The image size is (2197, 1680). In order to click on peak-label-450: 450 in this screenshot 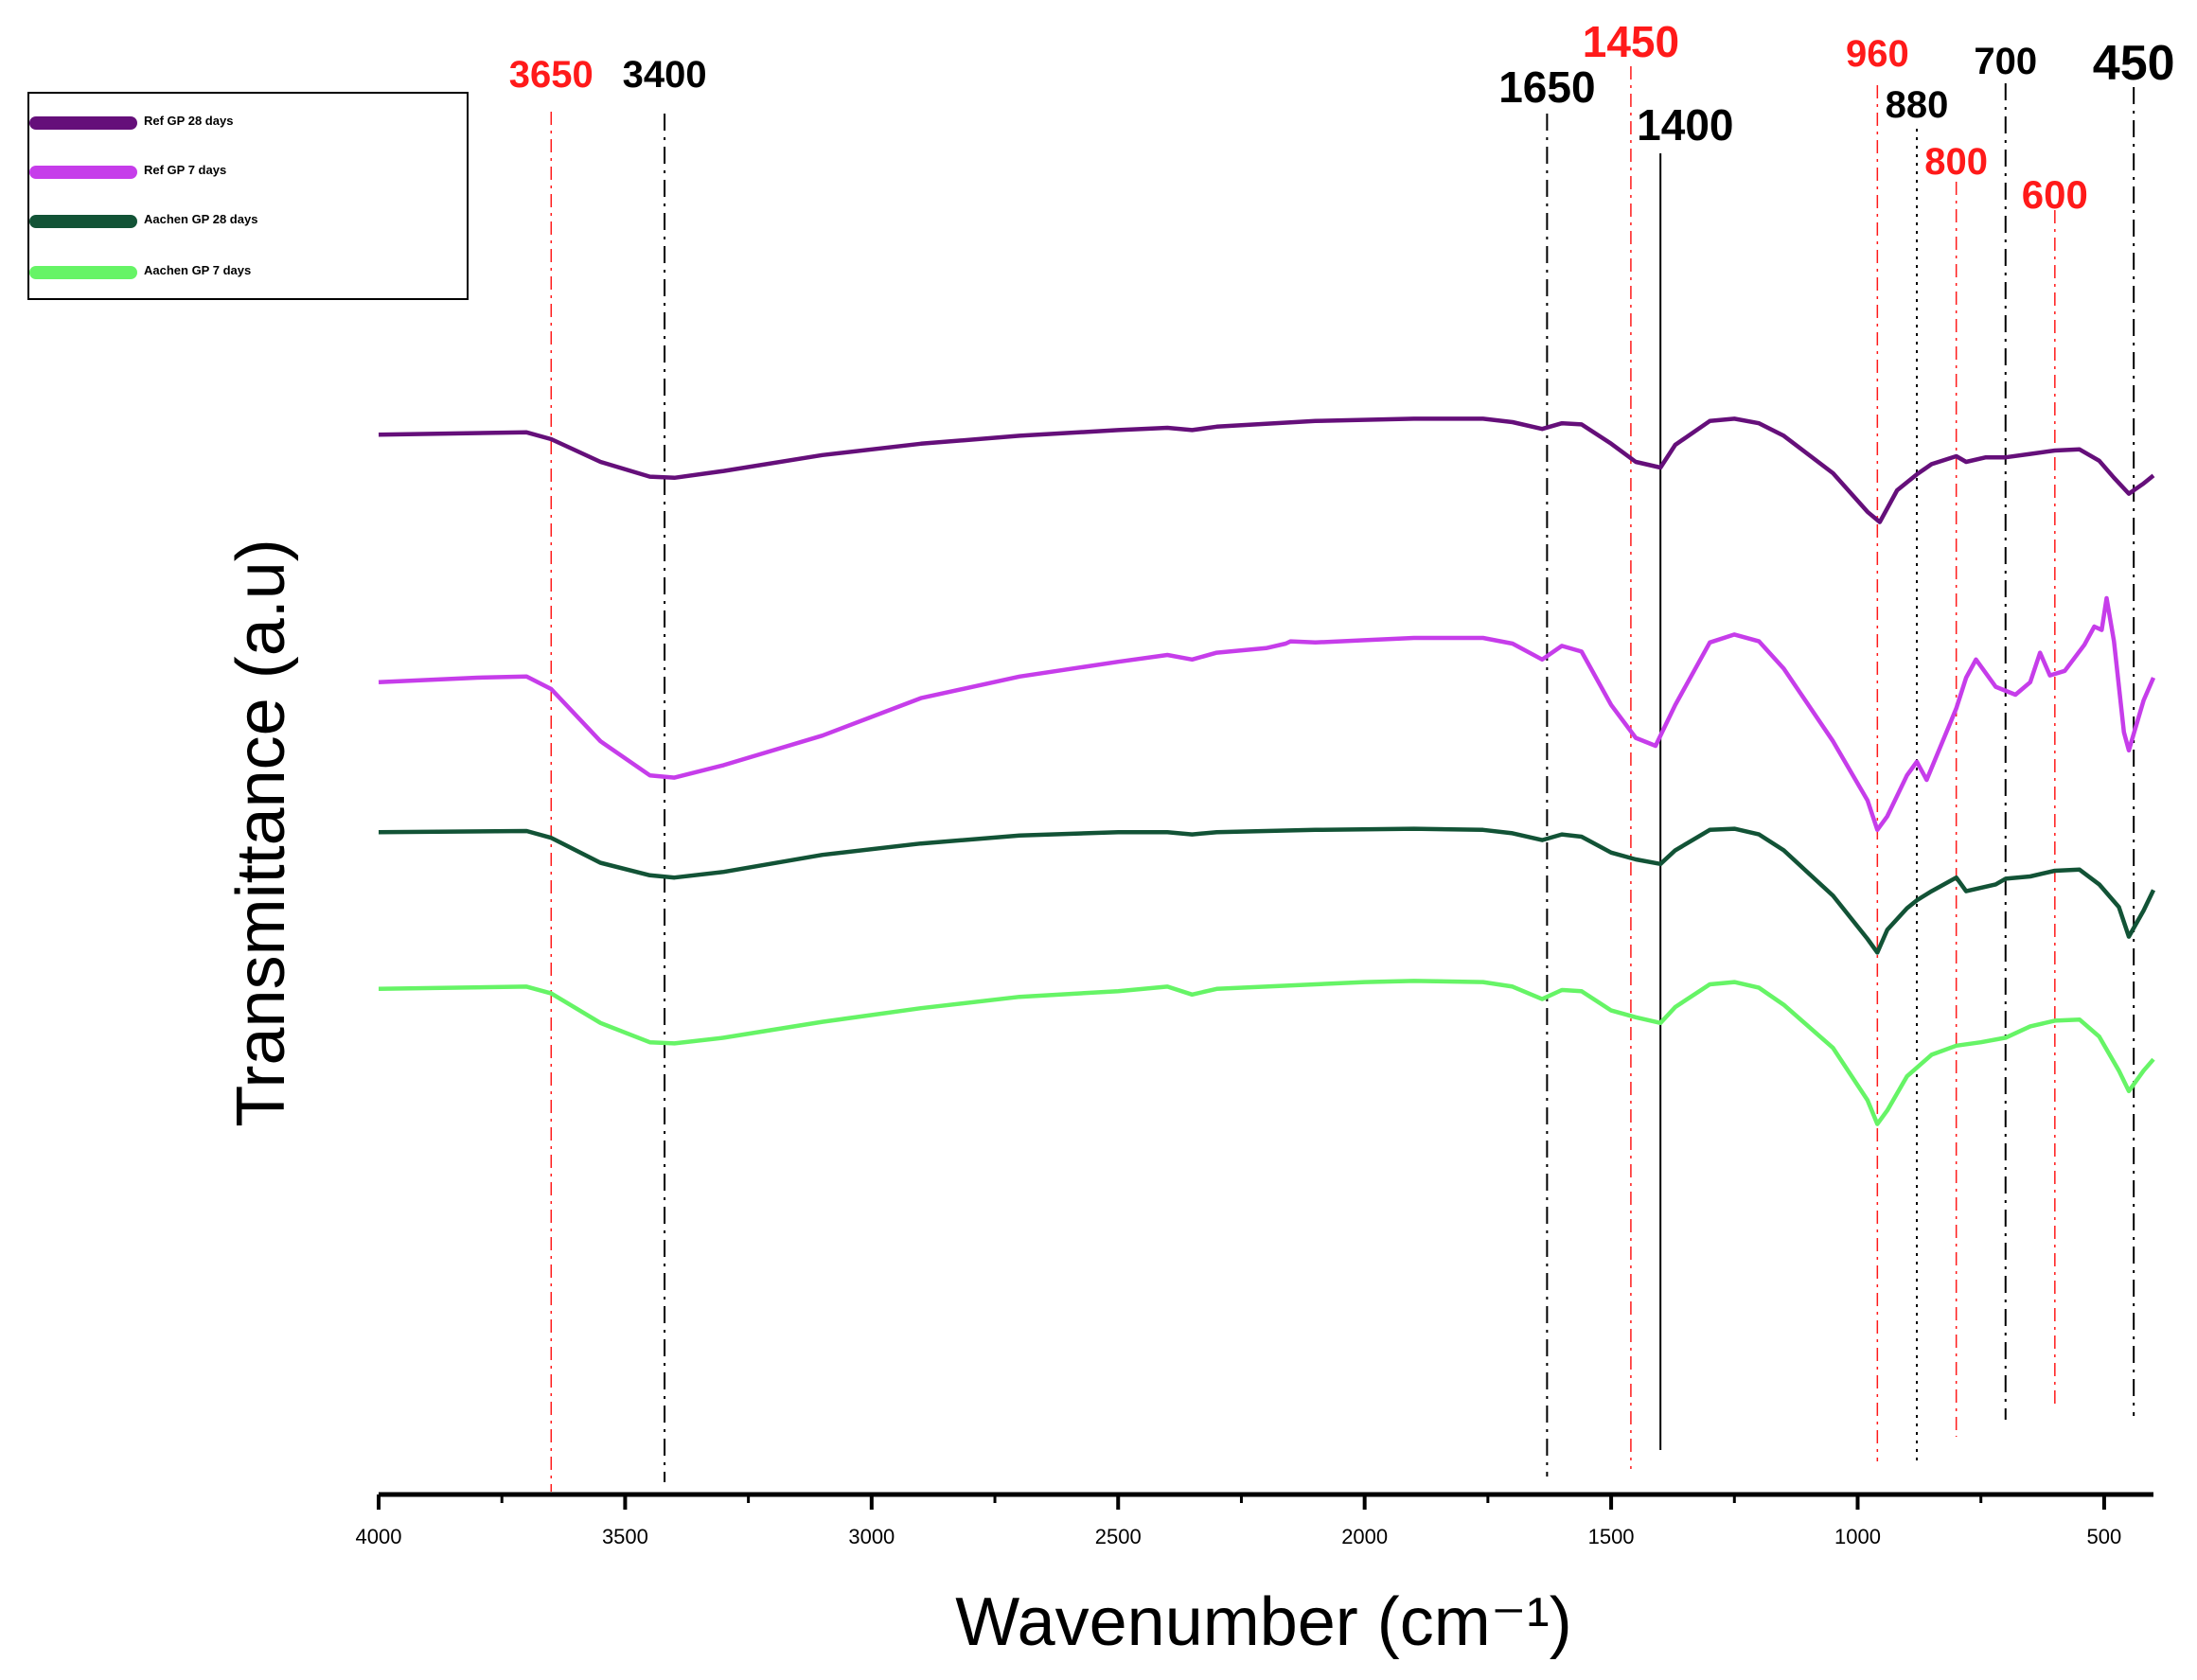, I will do `click(2134, 63)`.